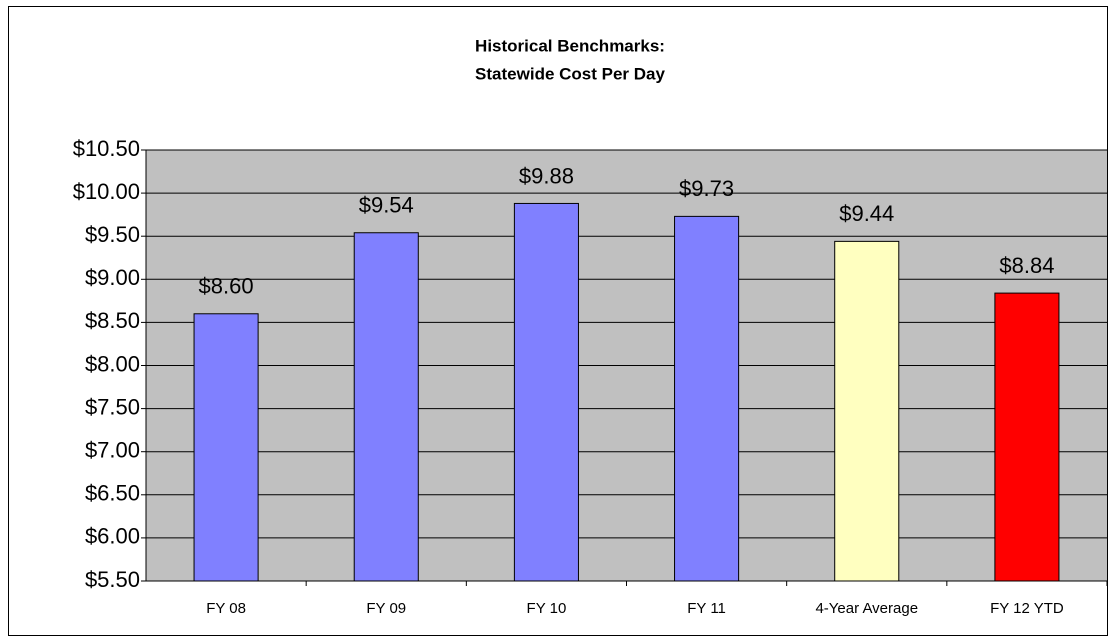  I want to click on value-label: $9.54, so click(386, 205).